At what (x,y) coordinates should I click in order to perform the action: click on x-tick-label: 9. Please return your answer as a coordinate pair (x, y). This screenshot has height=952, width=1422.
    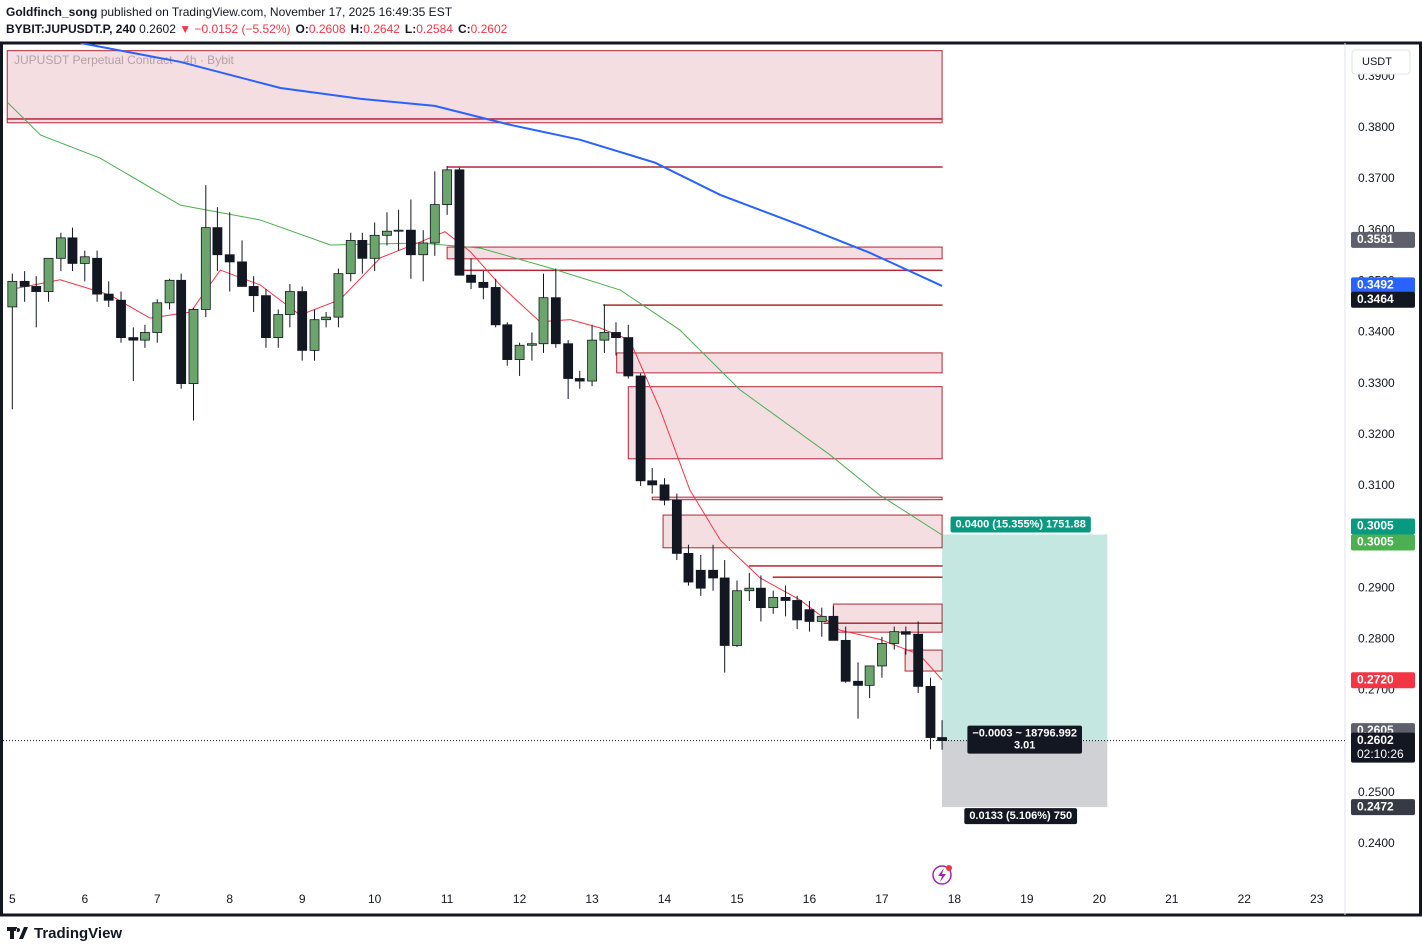
    Looking at the image, I should click on (302, 899).